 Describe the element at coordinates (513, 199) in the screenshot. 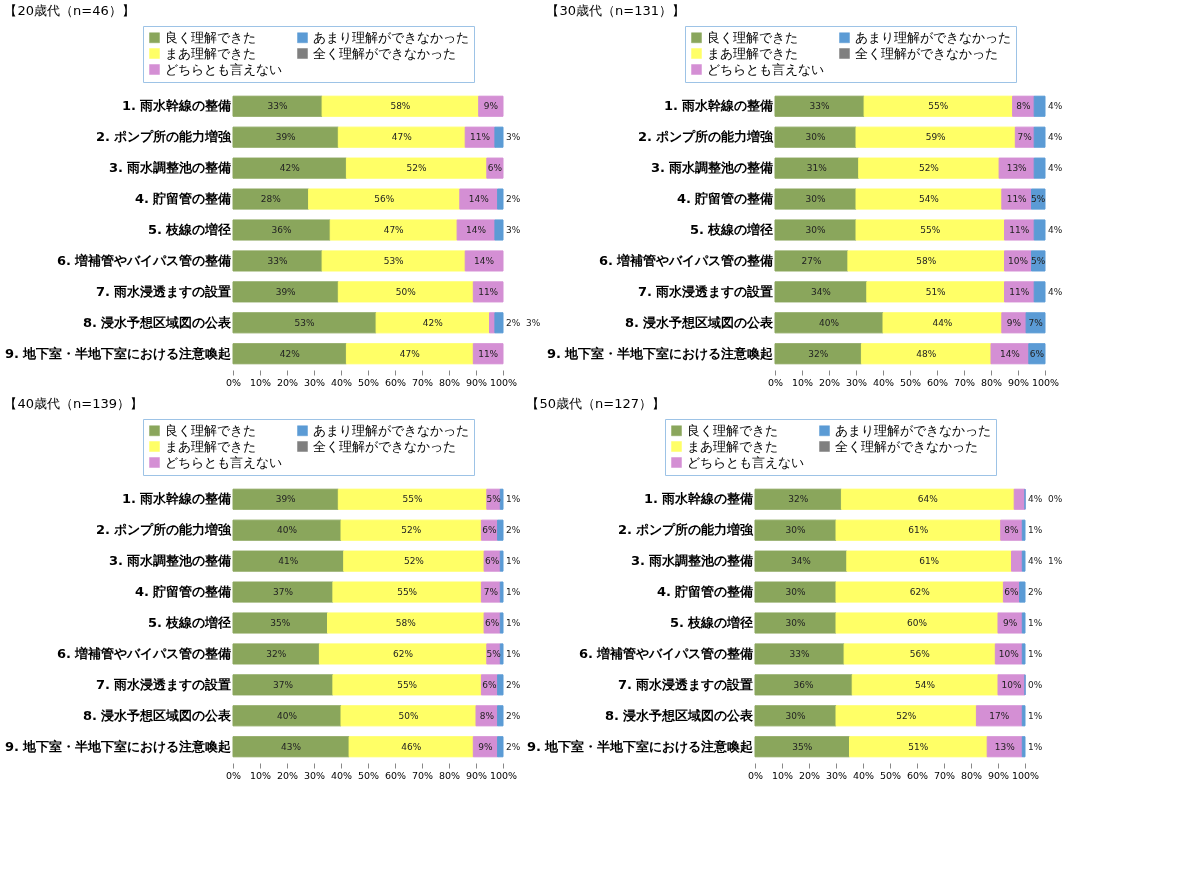

I see `data-label: 2%` at that location.